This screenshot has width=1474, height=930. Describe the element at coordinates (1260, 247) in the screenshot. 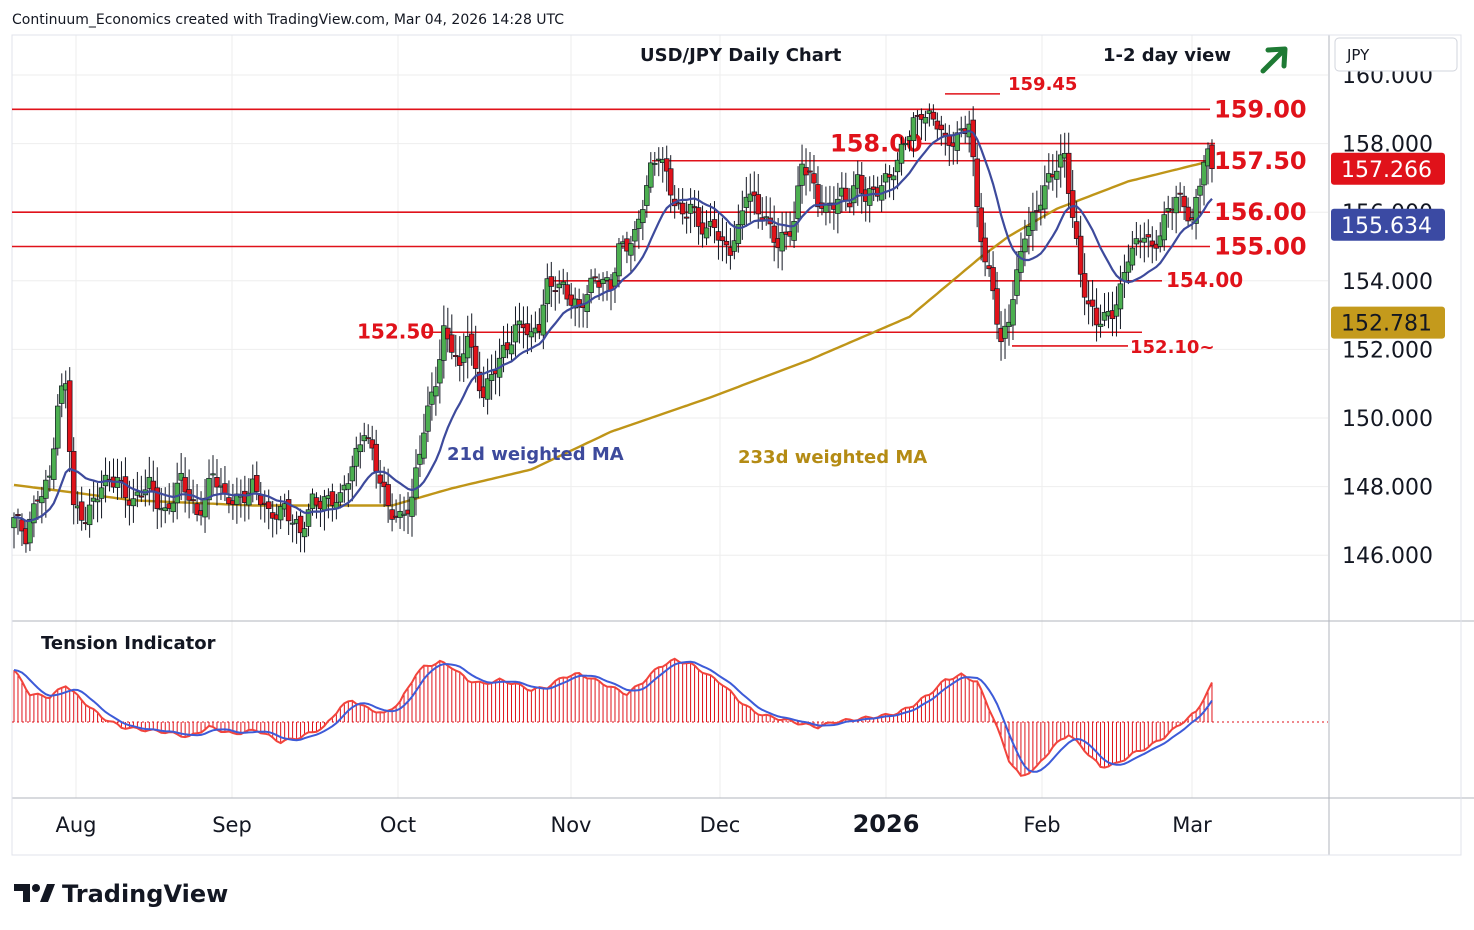

I see `level-15500-label: 155.00` at that location.